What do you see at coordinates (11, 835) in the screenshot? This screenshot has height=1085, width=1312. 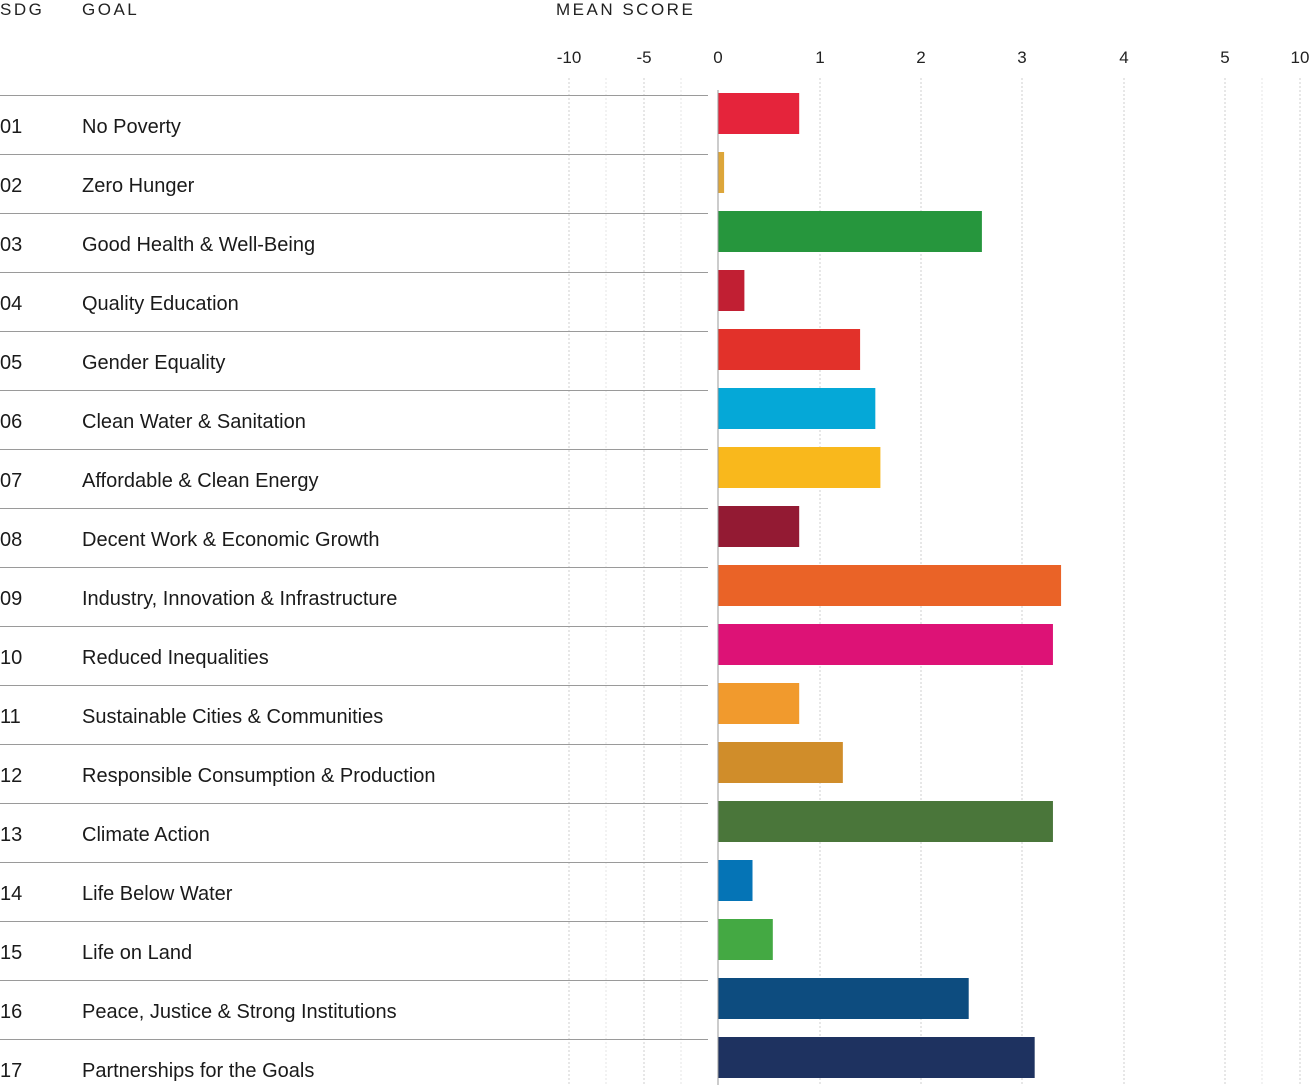 I see `sdg-number: 13` at bounding box center [11, 835].